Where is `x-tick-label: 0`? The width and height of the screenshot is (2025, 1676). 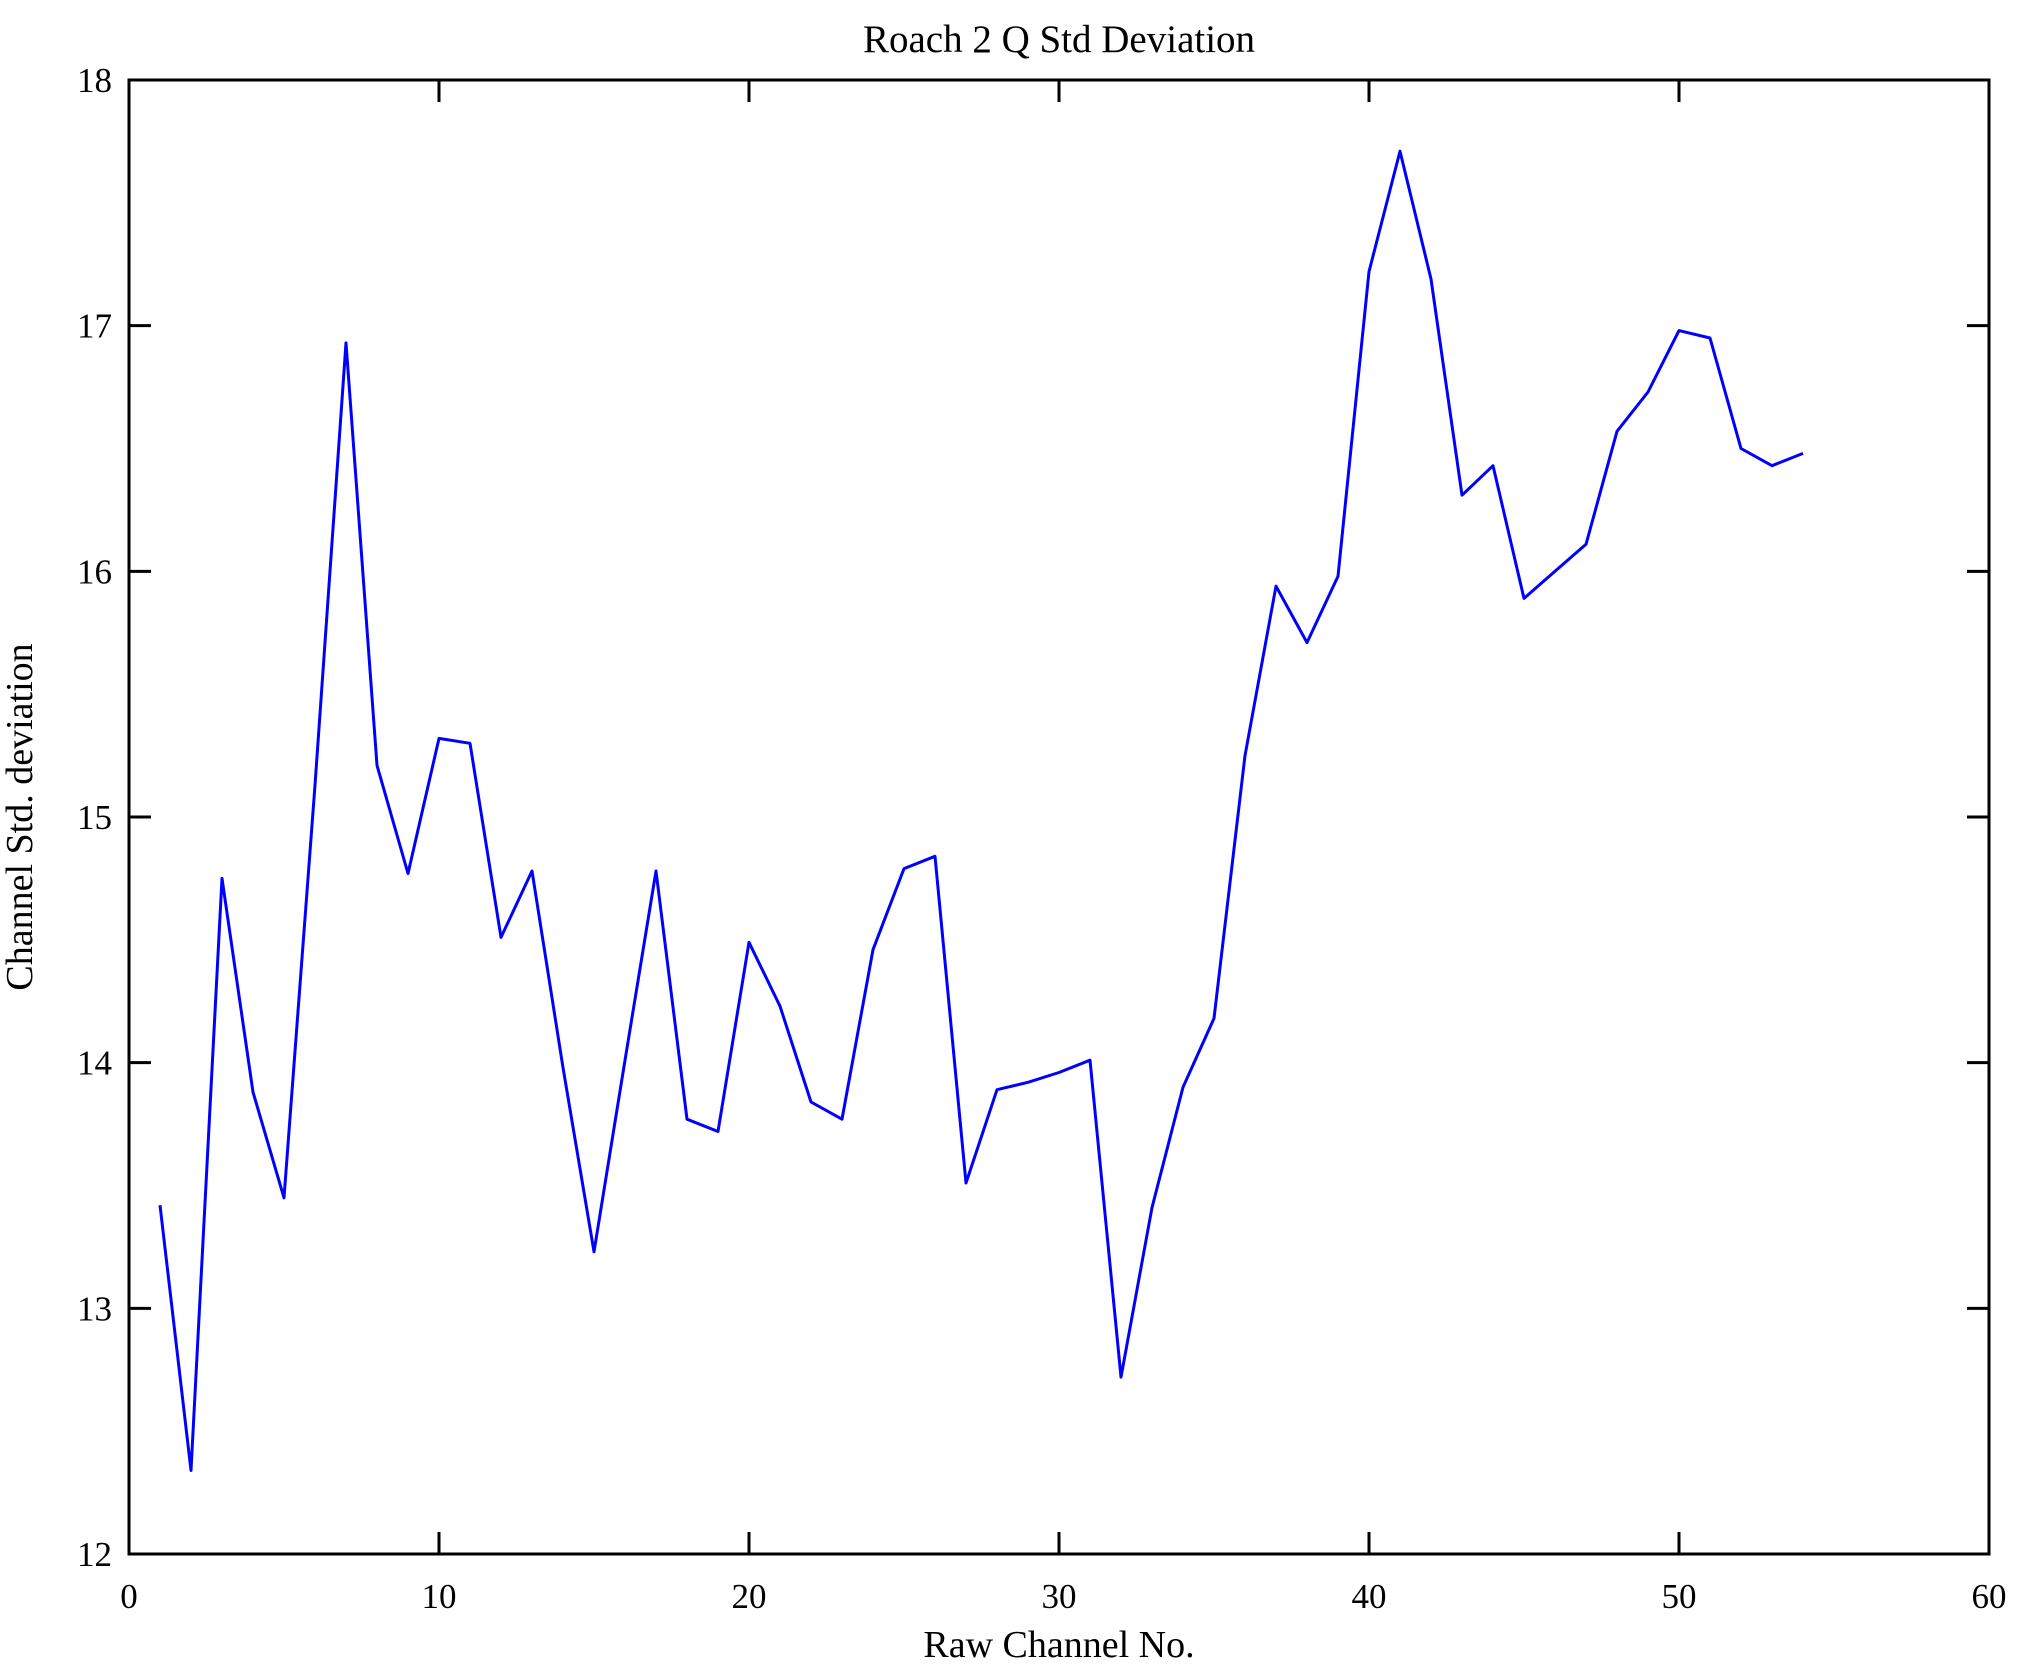
x-tick-label: 0 is located at coordinates (129, 1596).